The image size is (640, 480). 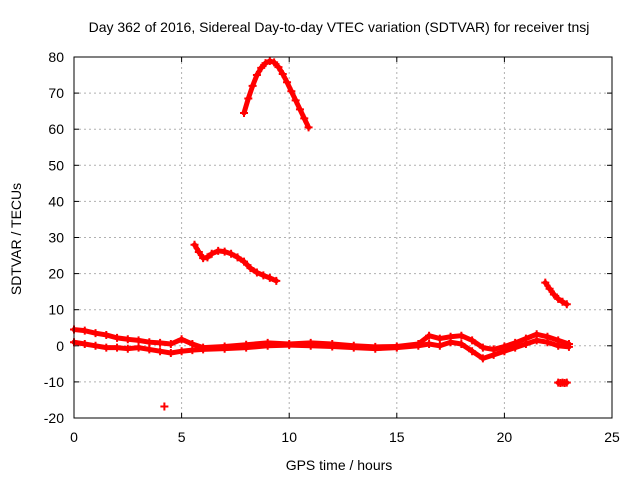 What do you see at coordinates (56, 201) in the screenshot?
I see `y-tick-label: 40` at bounding box center [56, 201].